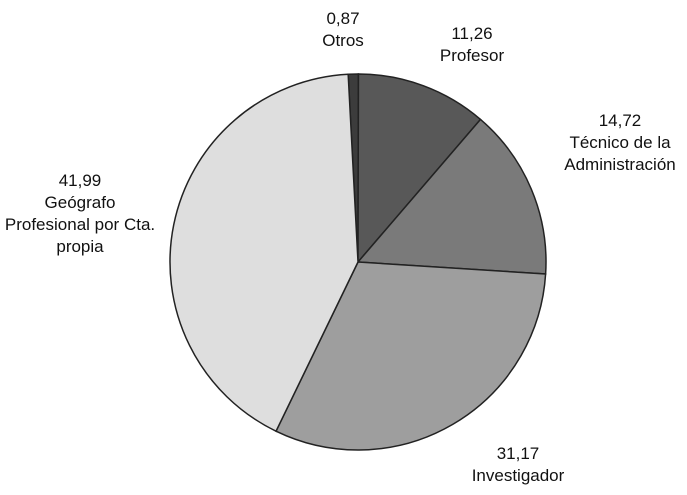  What do you see at coordinates (472, 55) in the screenshot?
I see `category-label: Profesor` at bounding box center [472, 55].